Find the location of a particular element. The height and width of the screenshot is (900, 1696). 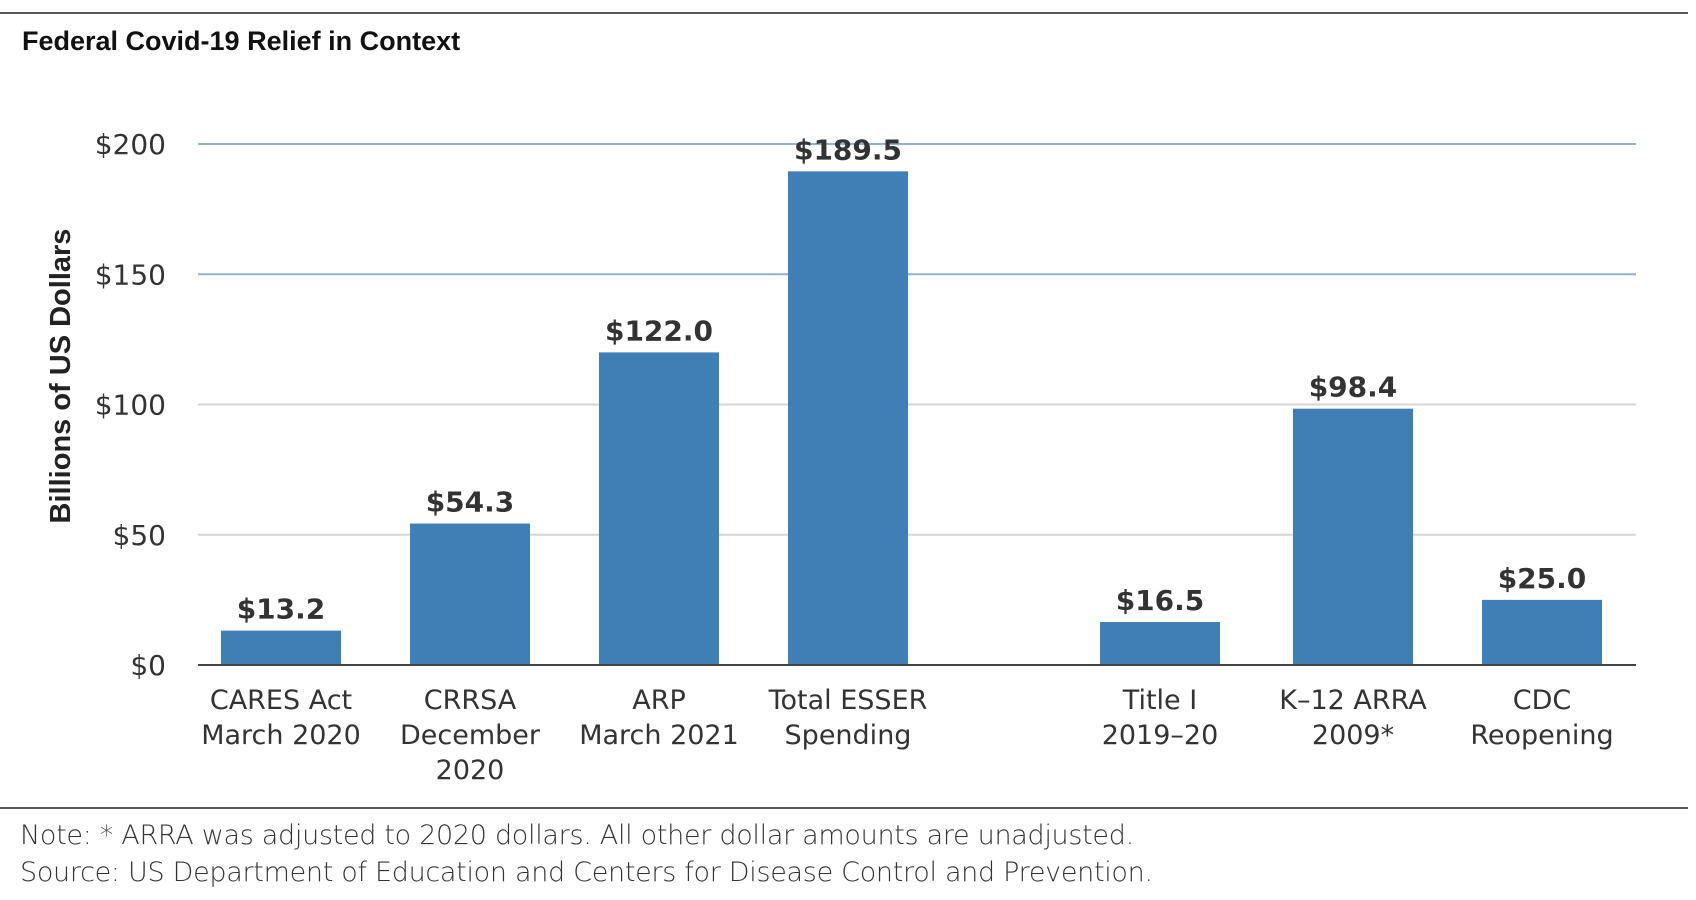

x-tick-label: K–12 ARRA 2009* is located at coordinates (1353, 718).